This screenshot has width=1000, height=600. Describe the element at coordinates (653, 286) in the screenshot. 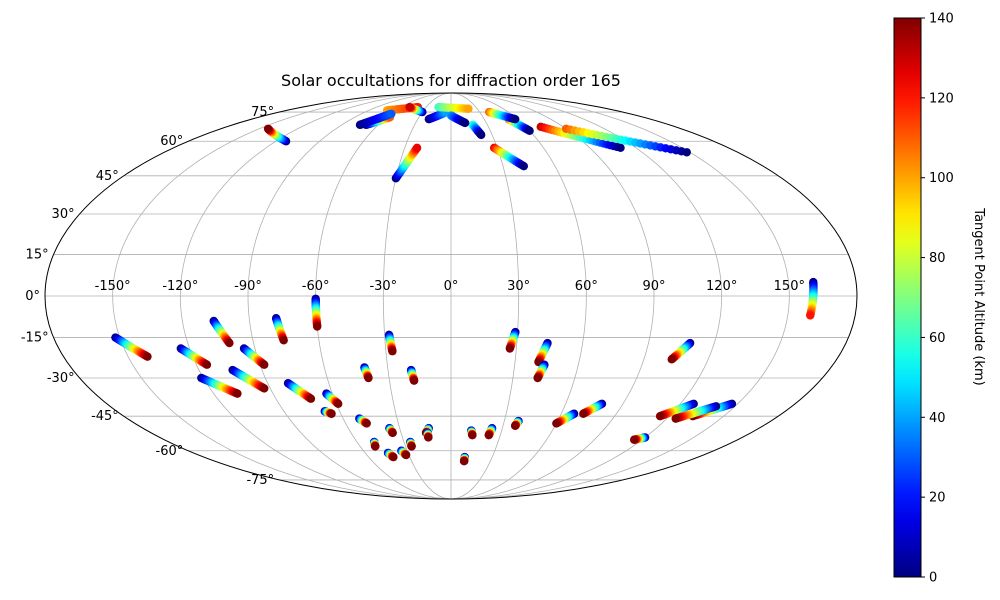

I see `lon-tick-label: 90°` at that location.